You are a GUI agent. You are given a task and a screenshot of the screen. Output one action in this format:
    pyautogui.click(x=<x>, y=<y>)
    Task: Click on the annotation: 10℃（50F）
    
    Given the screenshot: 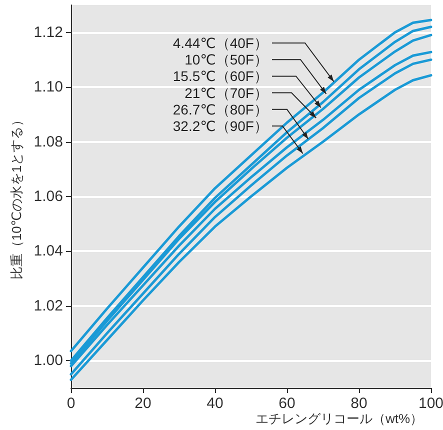 What is the action you would take?
    pyautogui.click(x=226, y=60)
    